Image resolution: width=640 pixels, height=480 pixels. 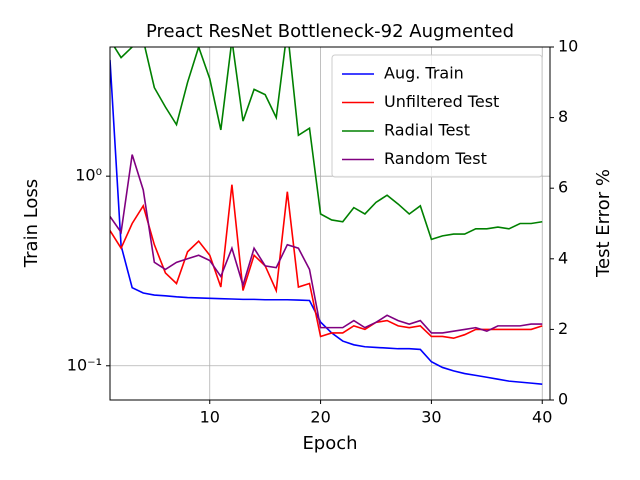 What do you see at coordinates (431, 417) in the screenshot?
I see `x-tick-label: 30` at bounding box center [431, 417].